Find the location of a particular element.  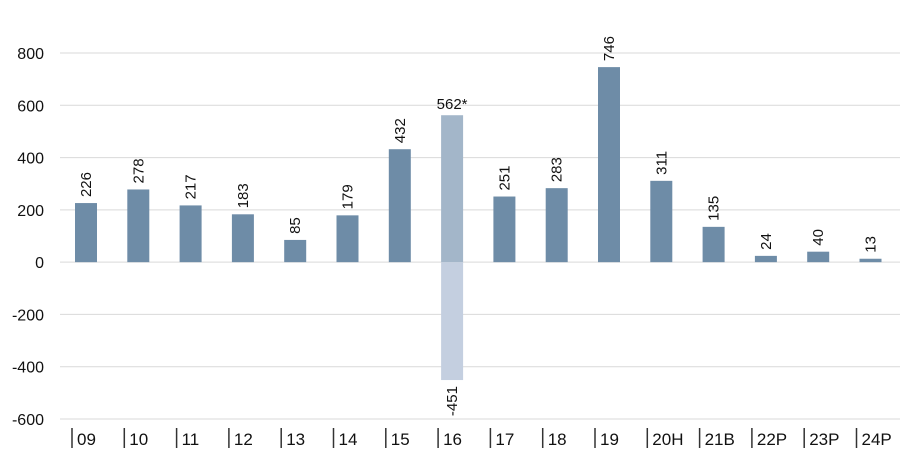

data-label-11: 217 is located at coordinates (191, 186).